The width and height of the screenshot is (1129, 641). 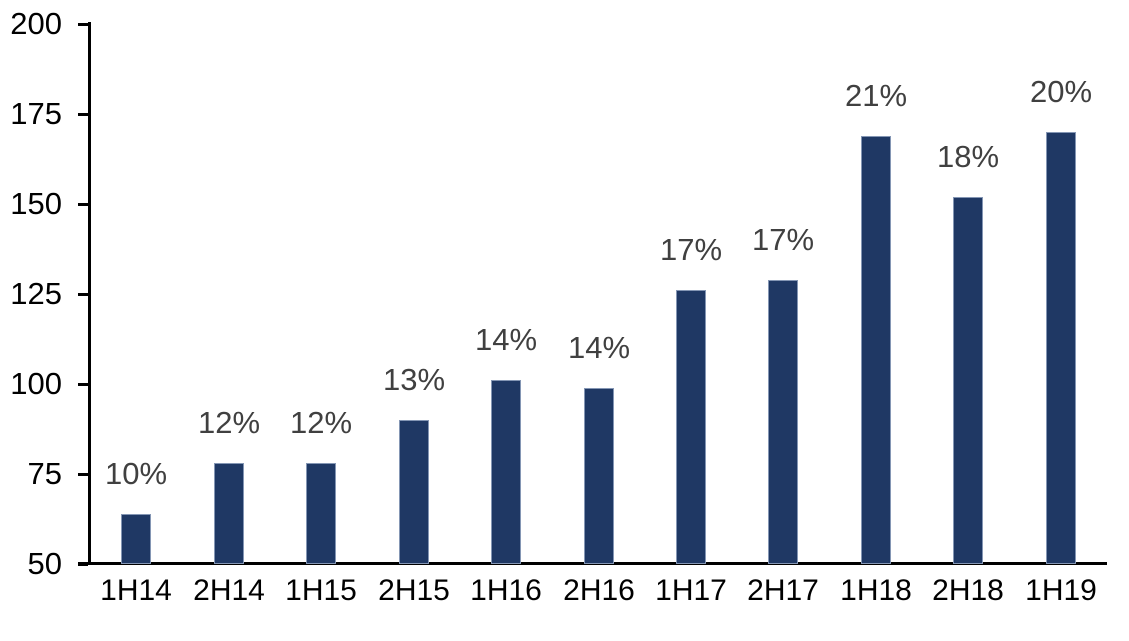 I want to click on y-axis-tick-label: 150, so click(x=36, y=203).